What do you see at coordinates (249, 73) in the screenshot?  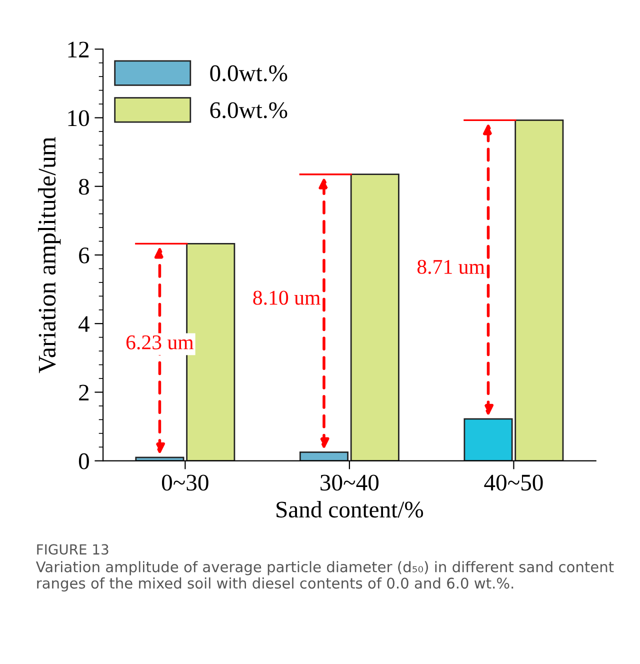 I see `legend-label: 0.0wt.%` at bounding box center [249, 73].